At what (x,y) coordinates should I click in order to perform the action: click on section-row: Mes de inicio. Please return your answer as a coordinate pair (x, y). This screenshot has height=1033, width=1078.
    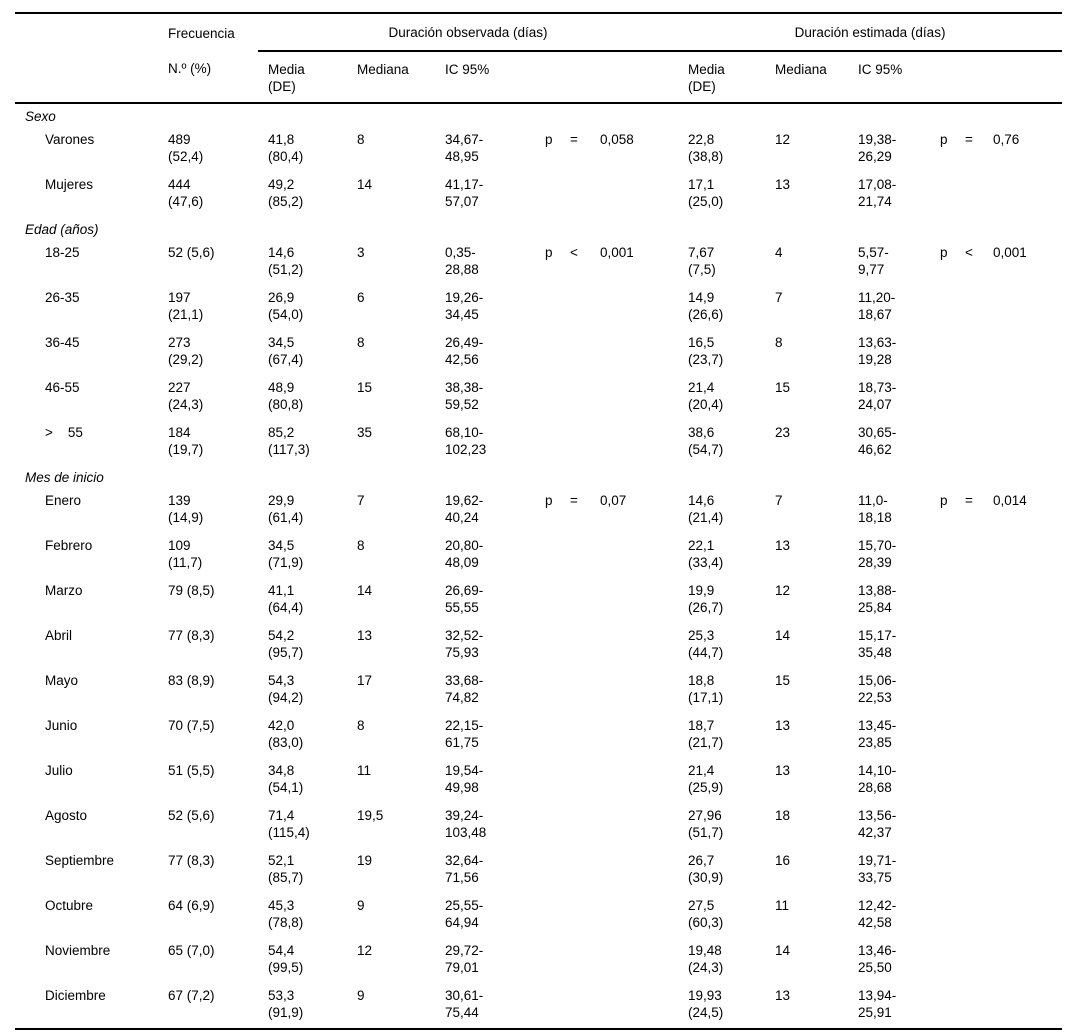
    Looking at the image, I should click on (538, 476).